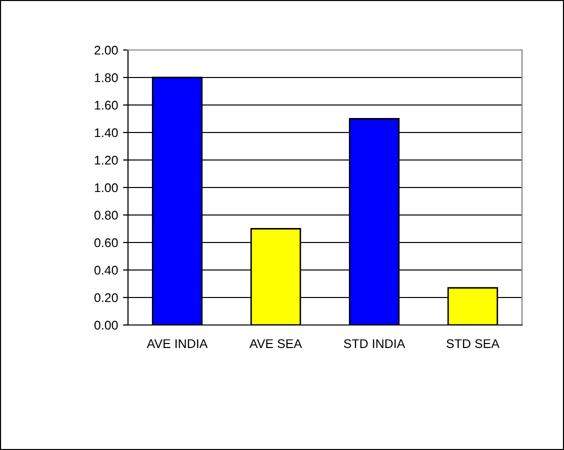 The width and height of the screenshot is (564, 450). Describe the element at coordinates (106, 187) in the screenshot. I see `y-tick-label: 1.00` at that location.